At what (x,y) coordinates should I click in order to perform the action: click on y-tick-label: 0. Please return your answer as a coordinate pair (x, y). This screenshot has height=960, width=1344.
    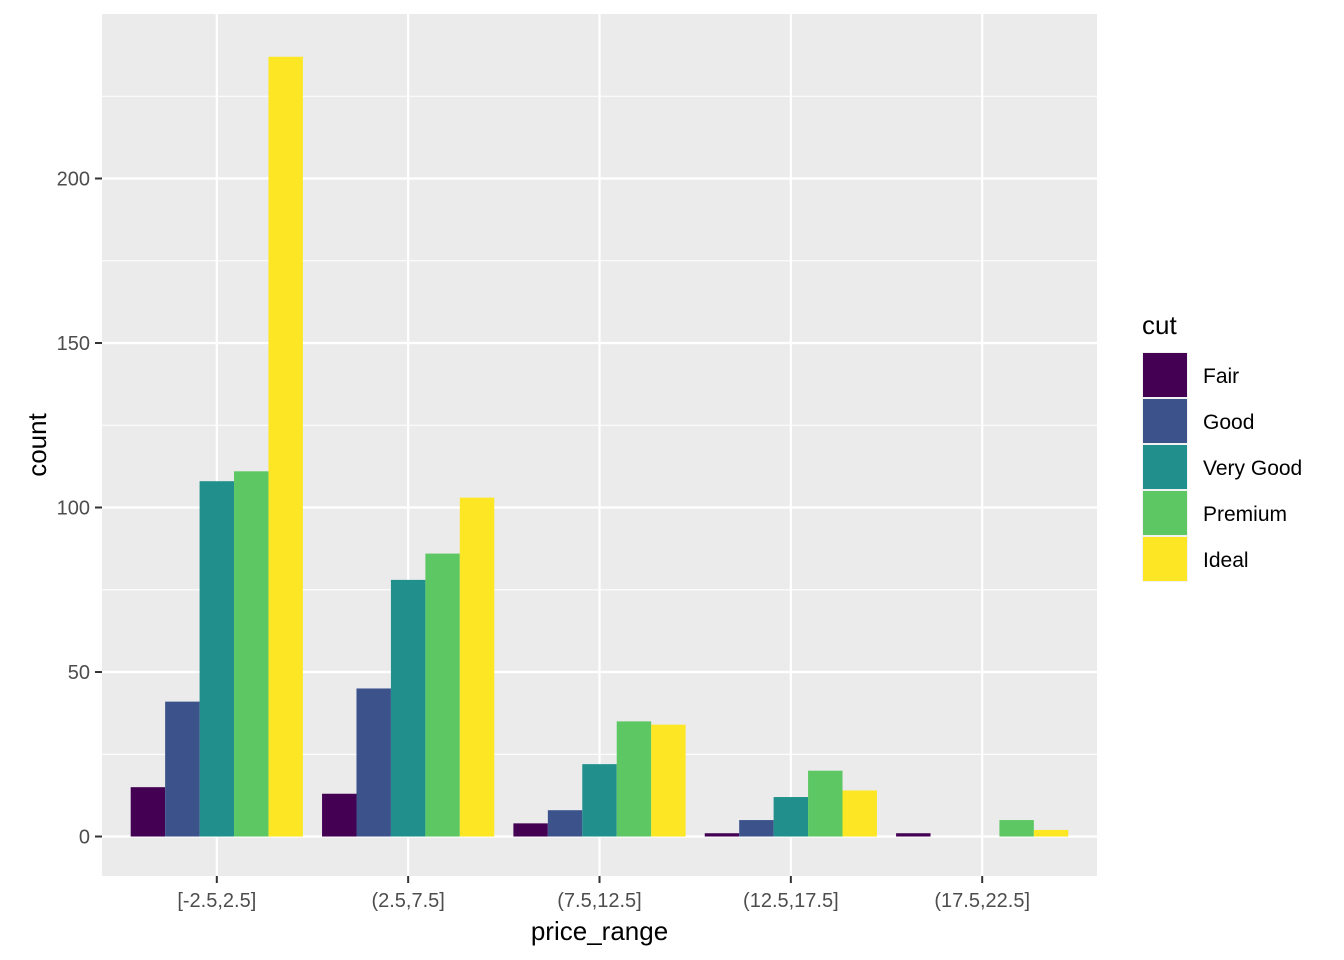
    Looking at the image, I should click on (84, 838).